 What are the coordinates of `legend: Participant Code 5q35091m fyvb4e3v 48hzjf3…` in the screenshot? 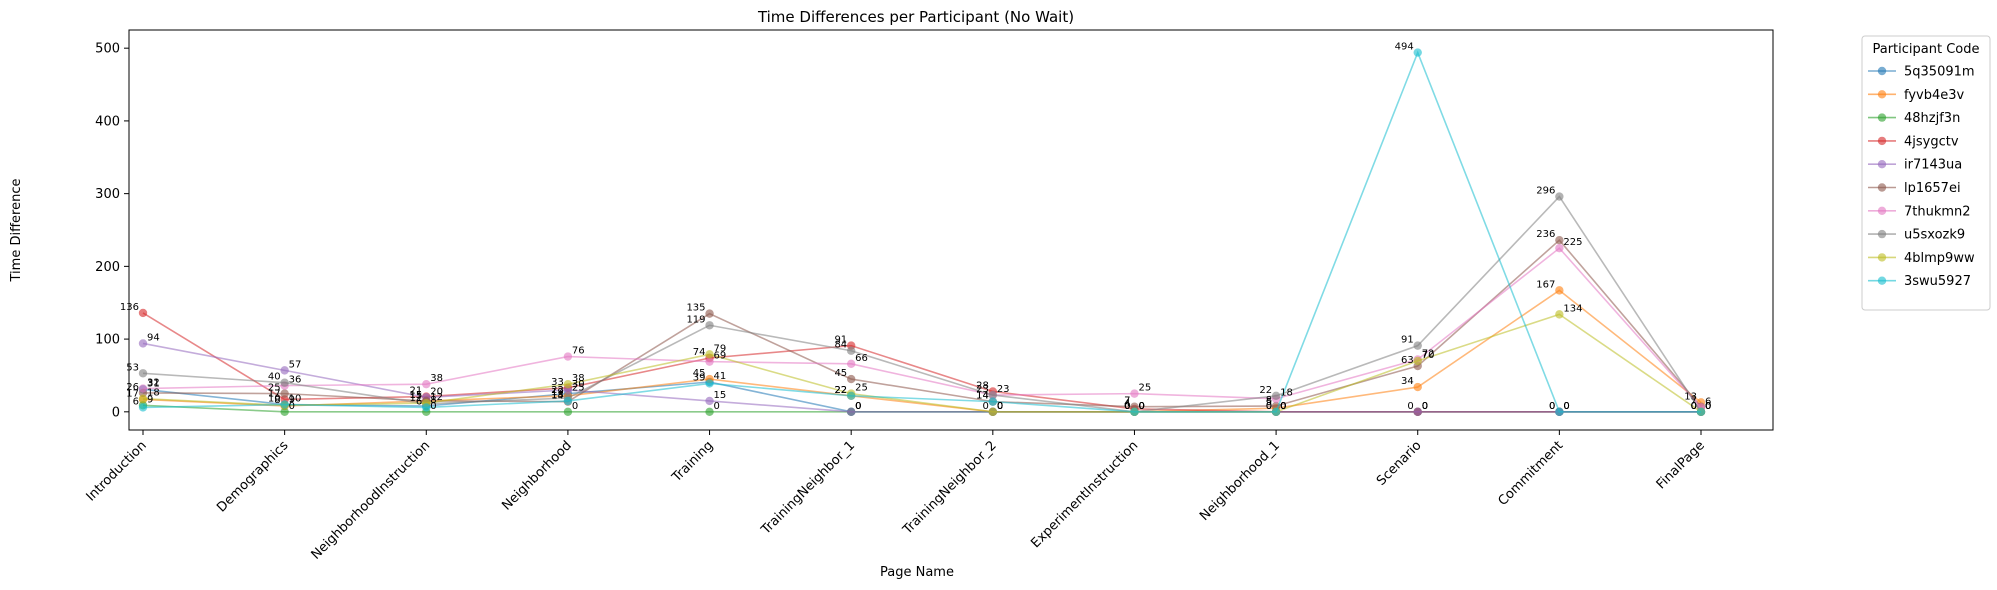 It's located at (1926, 173).